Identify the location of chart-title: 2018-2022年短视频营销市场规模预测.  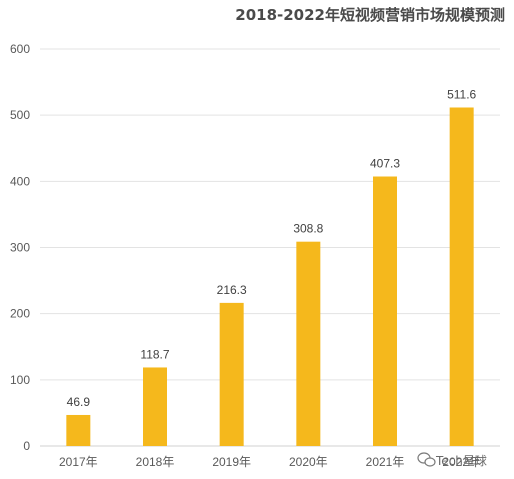
(370, 15).